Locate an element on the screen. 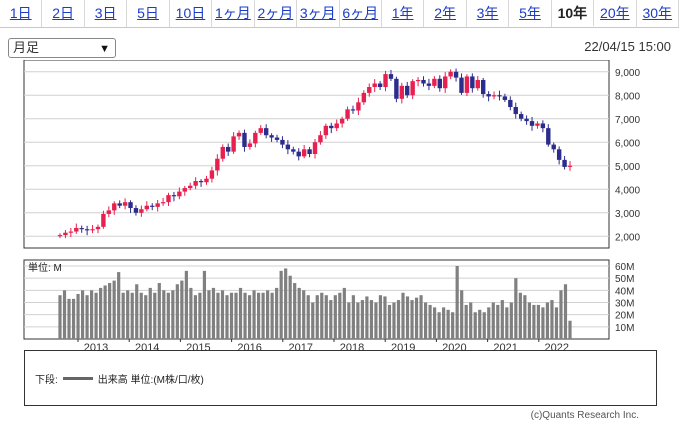  x-tick-label: 2020 is located at coordinates (454, 346).